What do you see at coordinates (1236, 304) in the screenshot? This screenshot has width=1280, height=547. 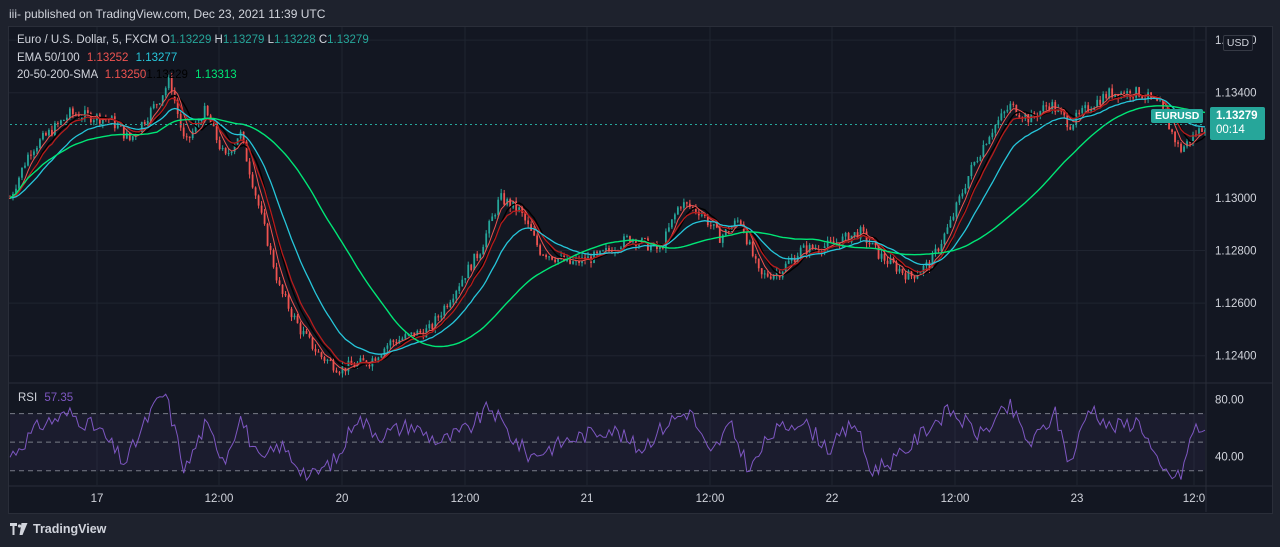 I see `price-tick-label: 1.12600` at bounding box center [1236, 304].